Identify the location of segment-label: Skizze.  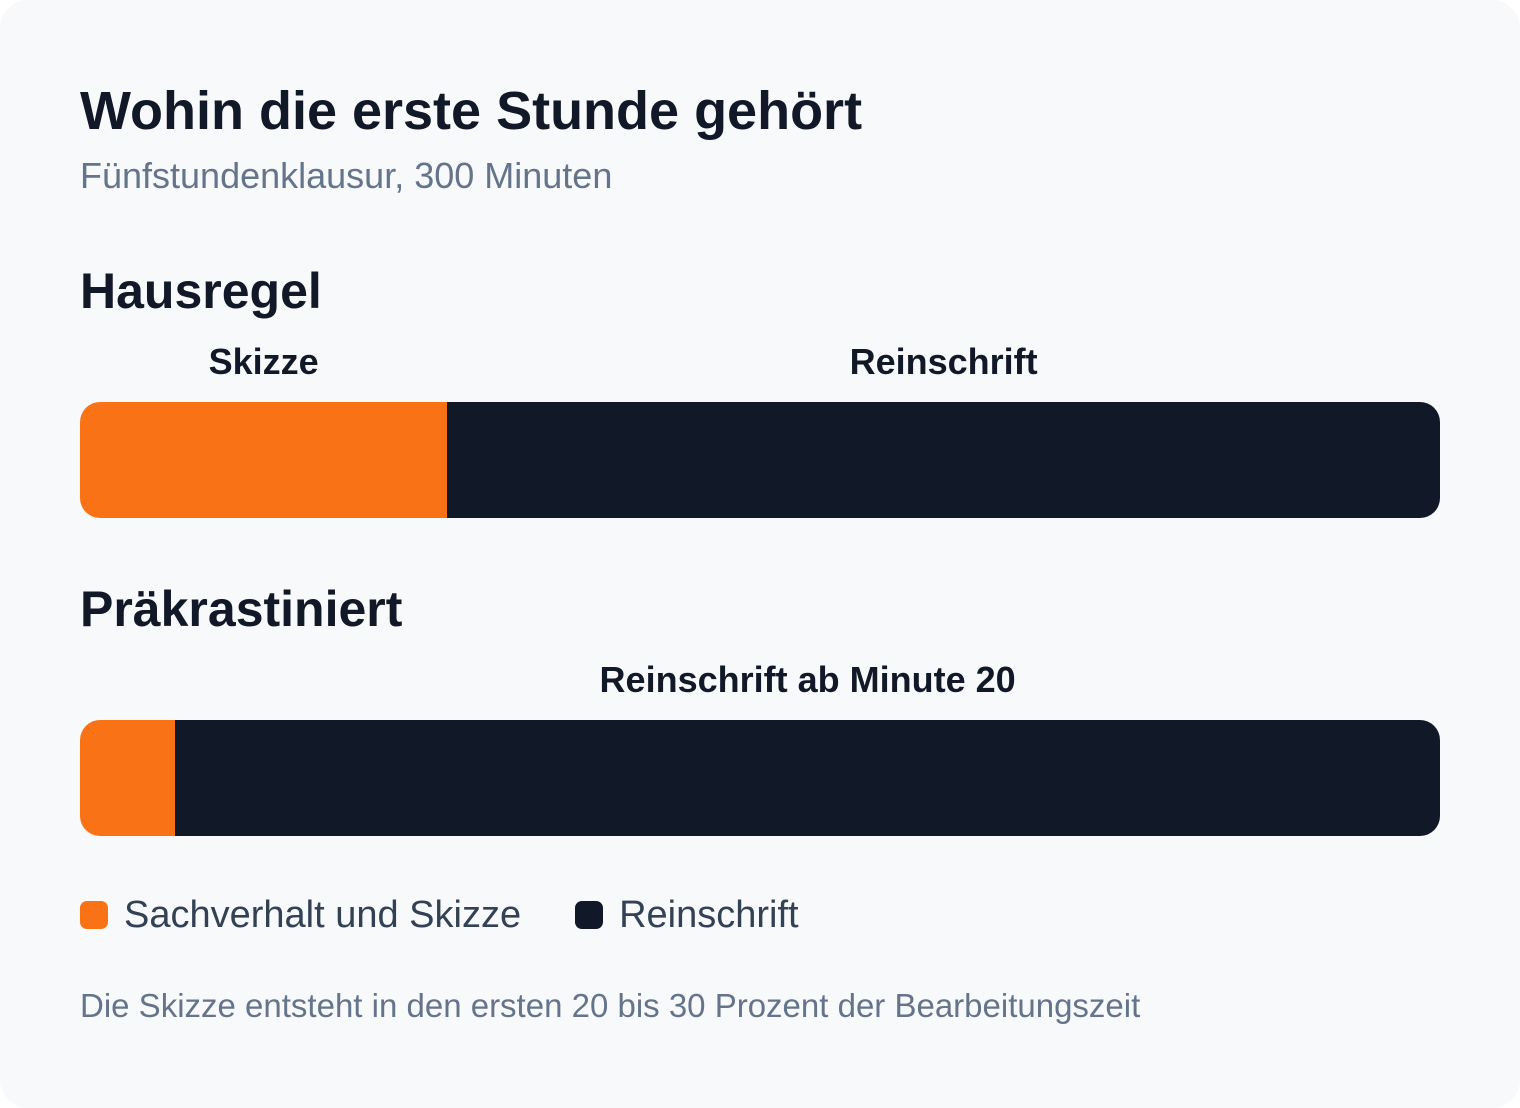
(263, 361).